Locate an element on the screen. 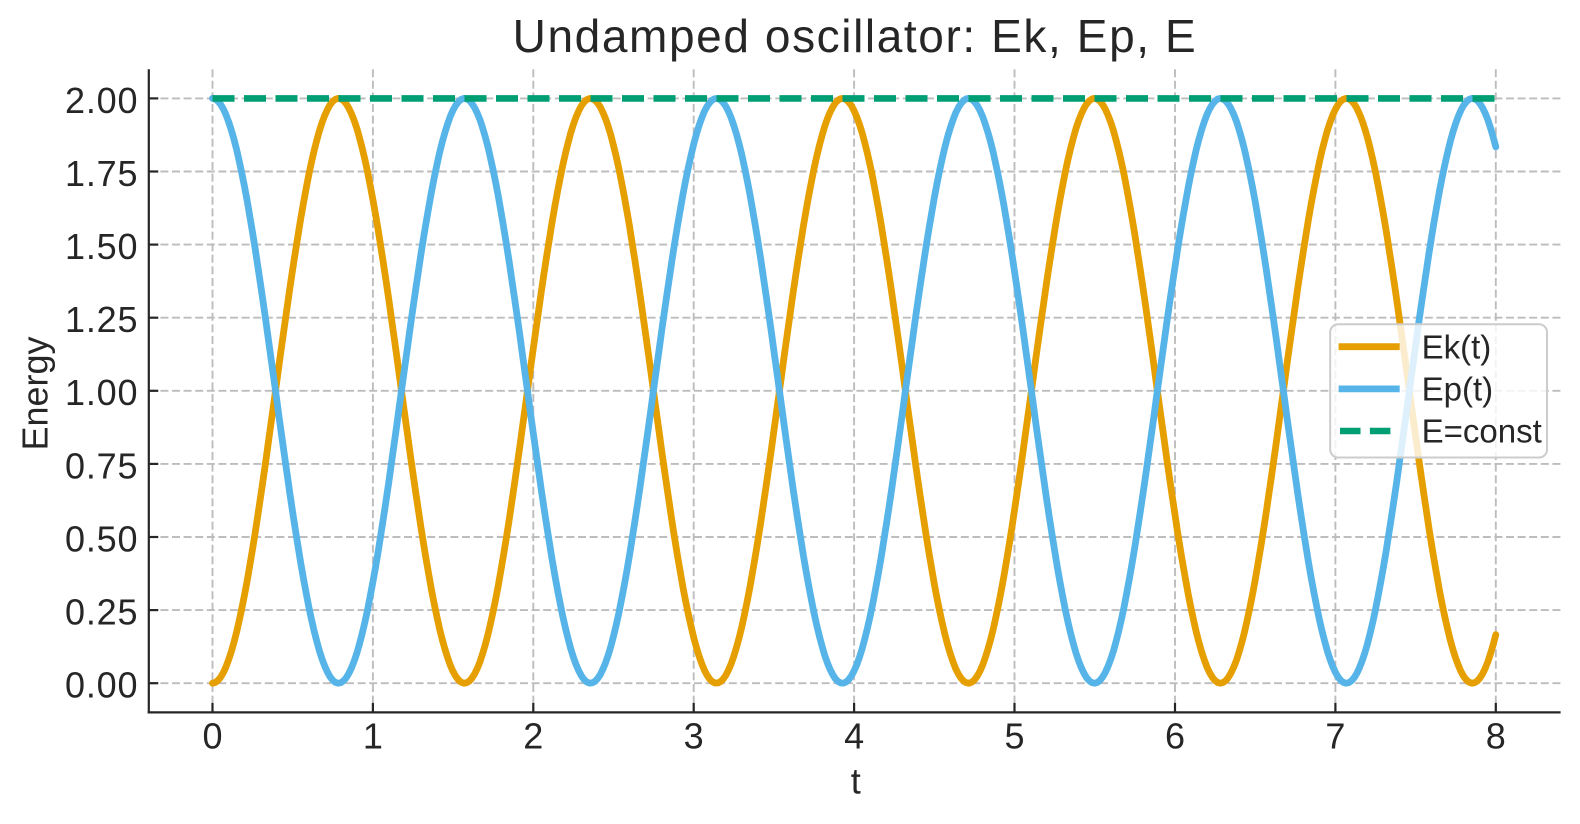 Image resolution: width=1580 pixels, height=824 pixels. svg-text: 1 is located at coordinates (373, 736).